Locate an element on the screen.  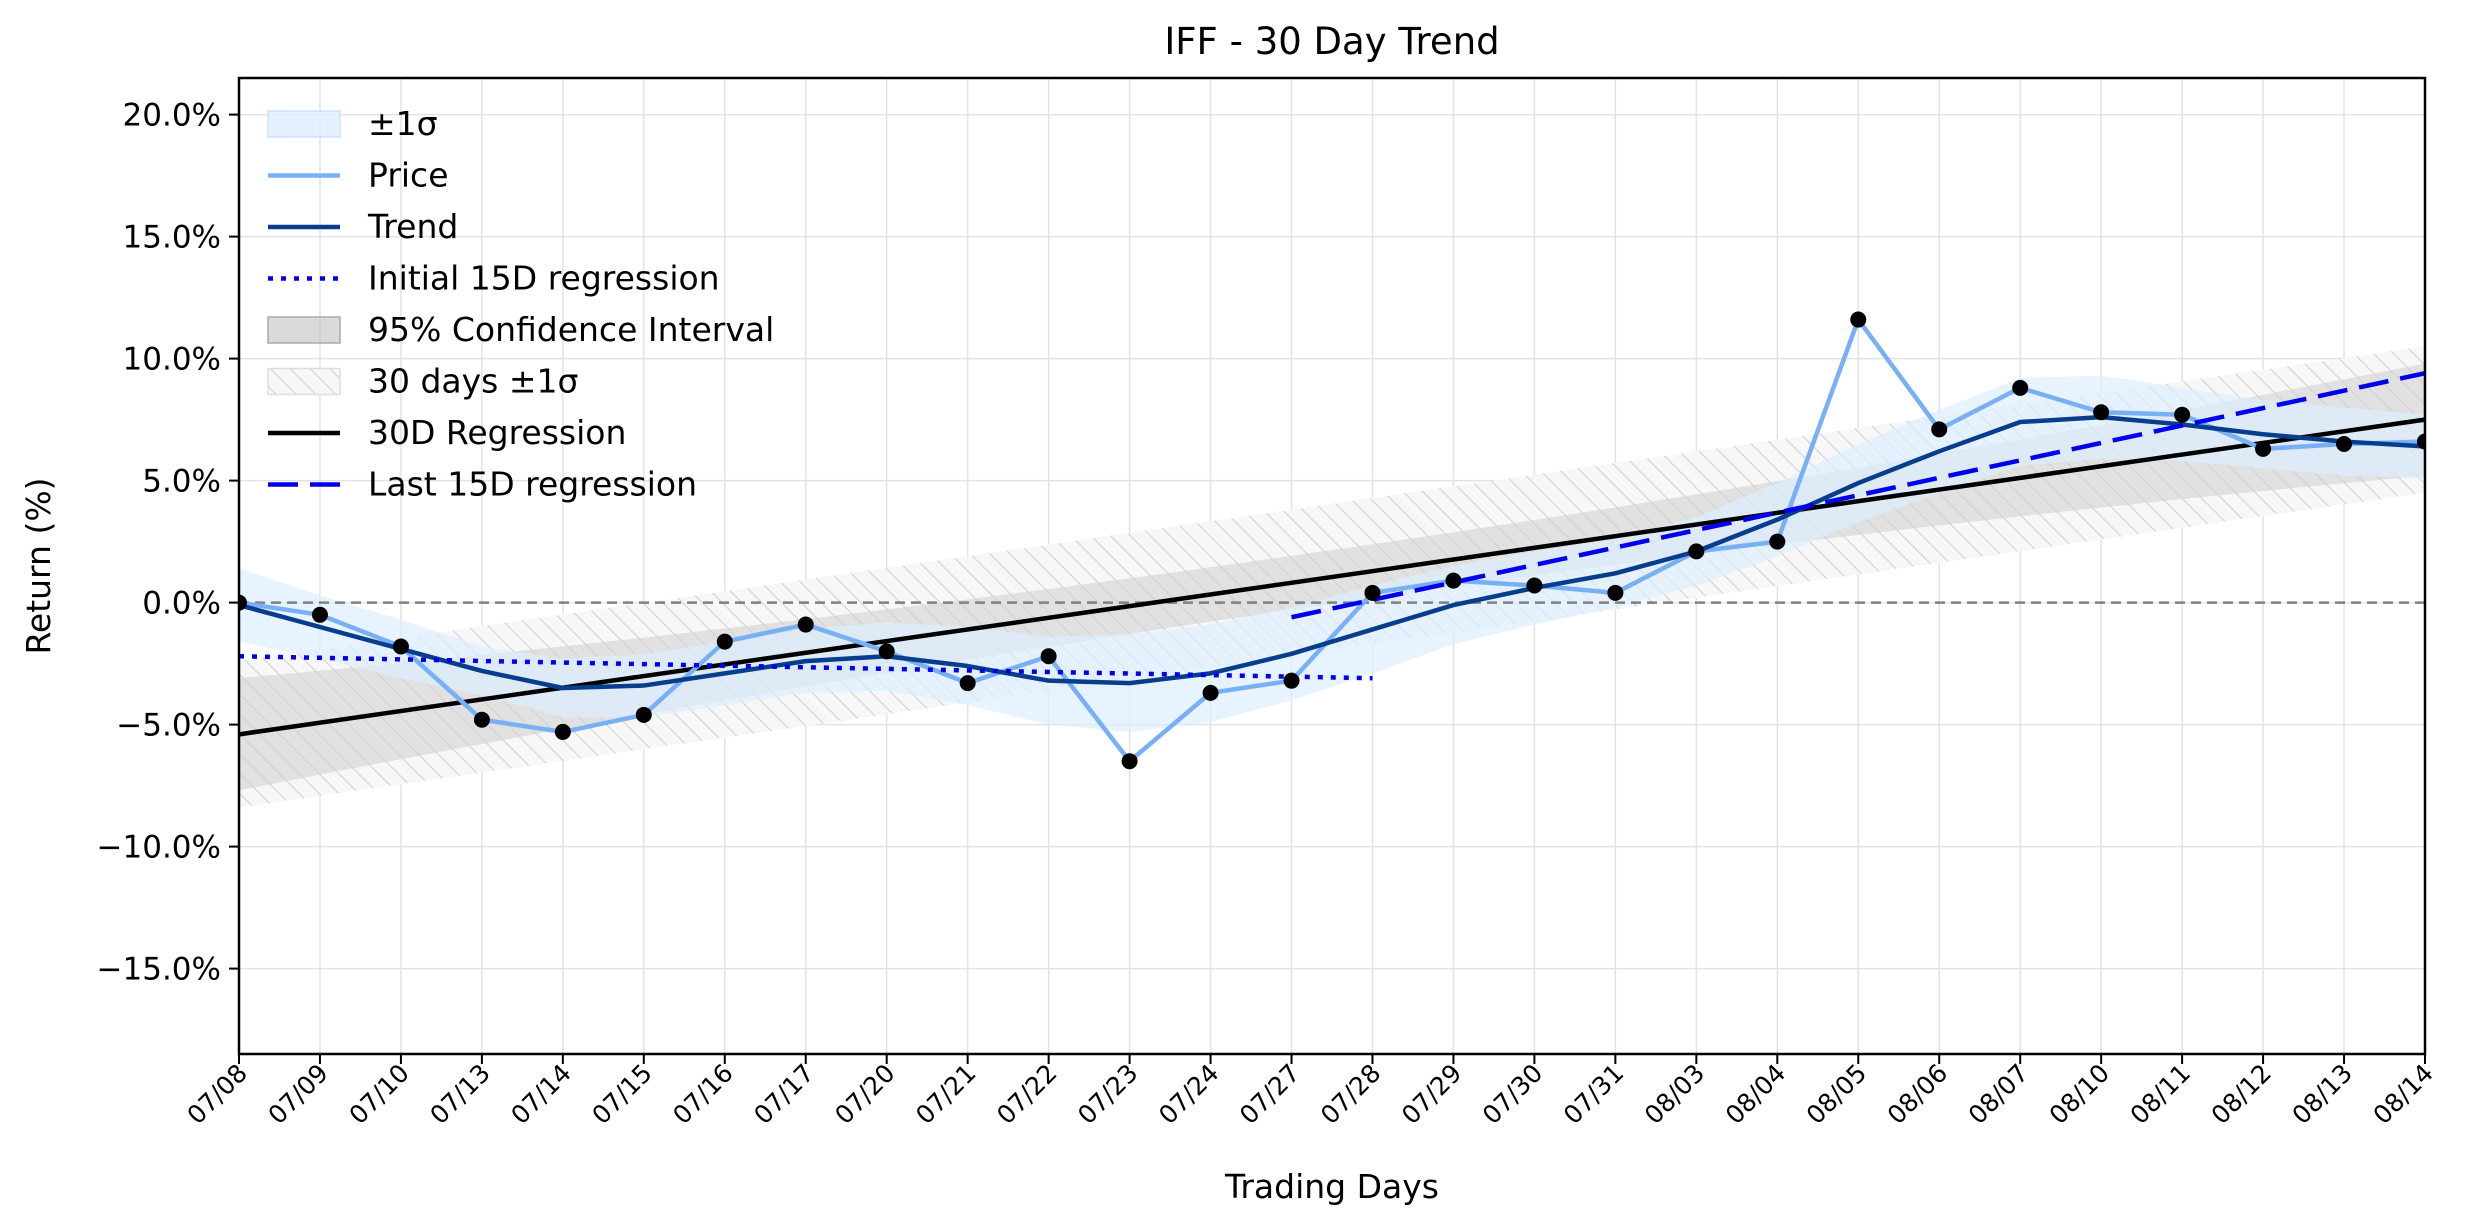
y-tick-label-4: 5.0% is located at coordinates (181, 482).